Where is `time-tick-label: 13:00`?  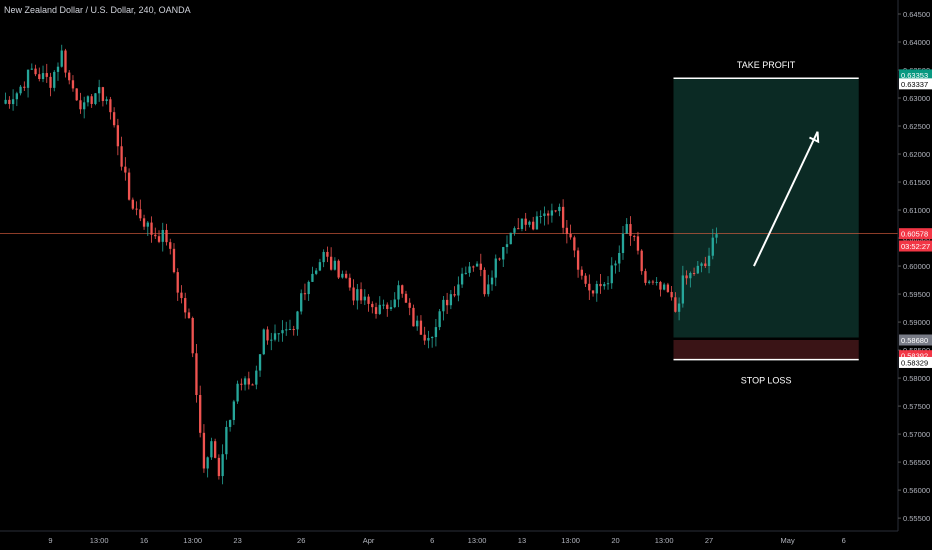
time-tick-label: 13:00 is located at coordinates (477, 540).